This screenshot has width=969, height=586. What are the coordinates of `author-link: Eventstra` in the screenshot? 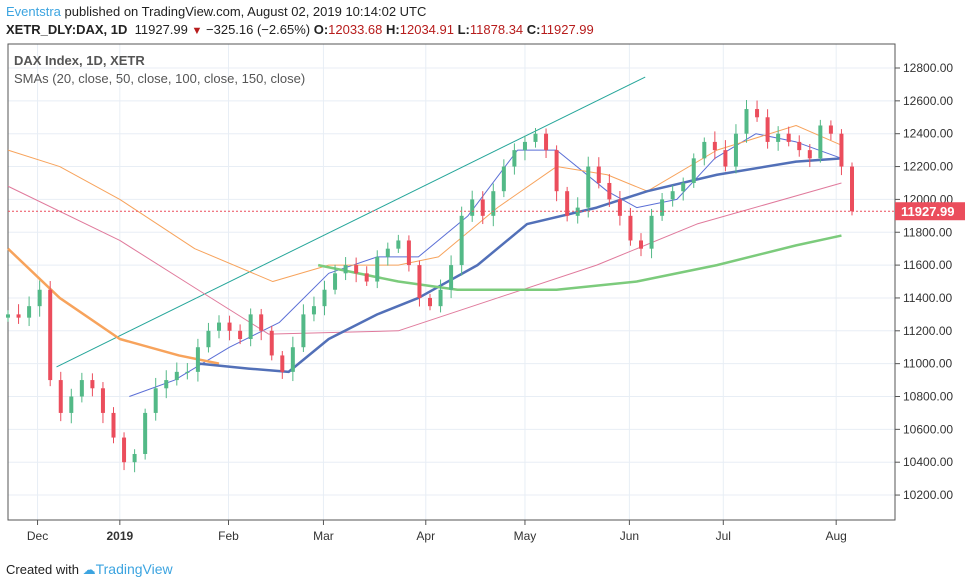 It's located at (33, 11).